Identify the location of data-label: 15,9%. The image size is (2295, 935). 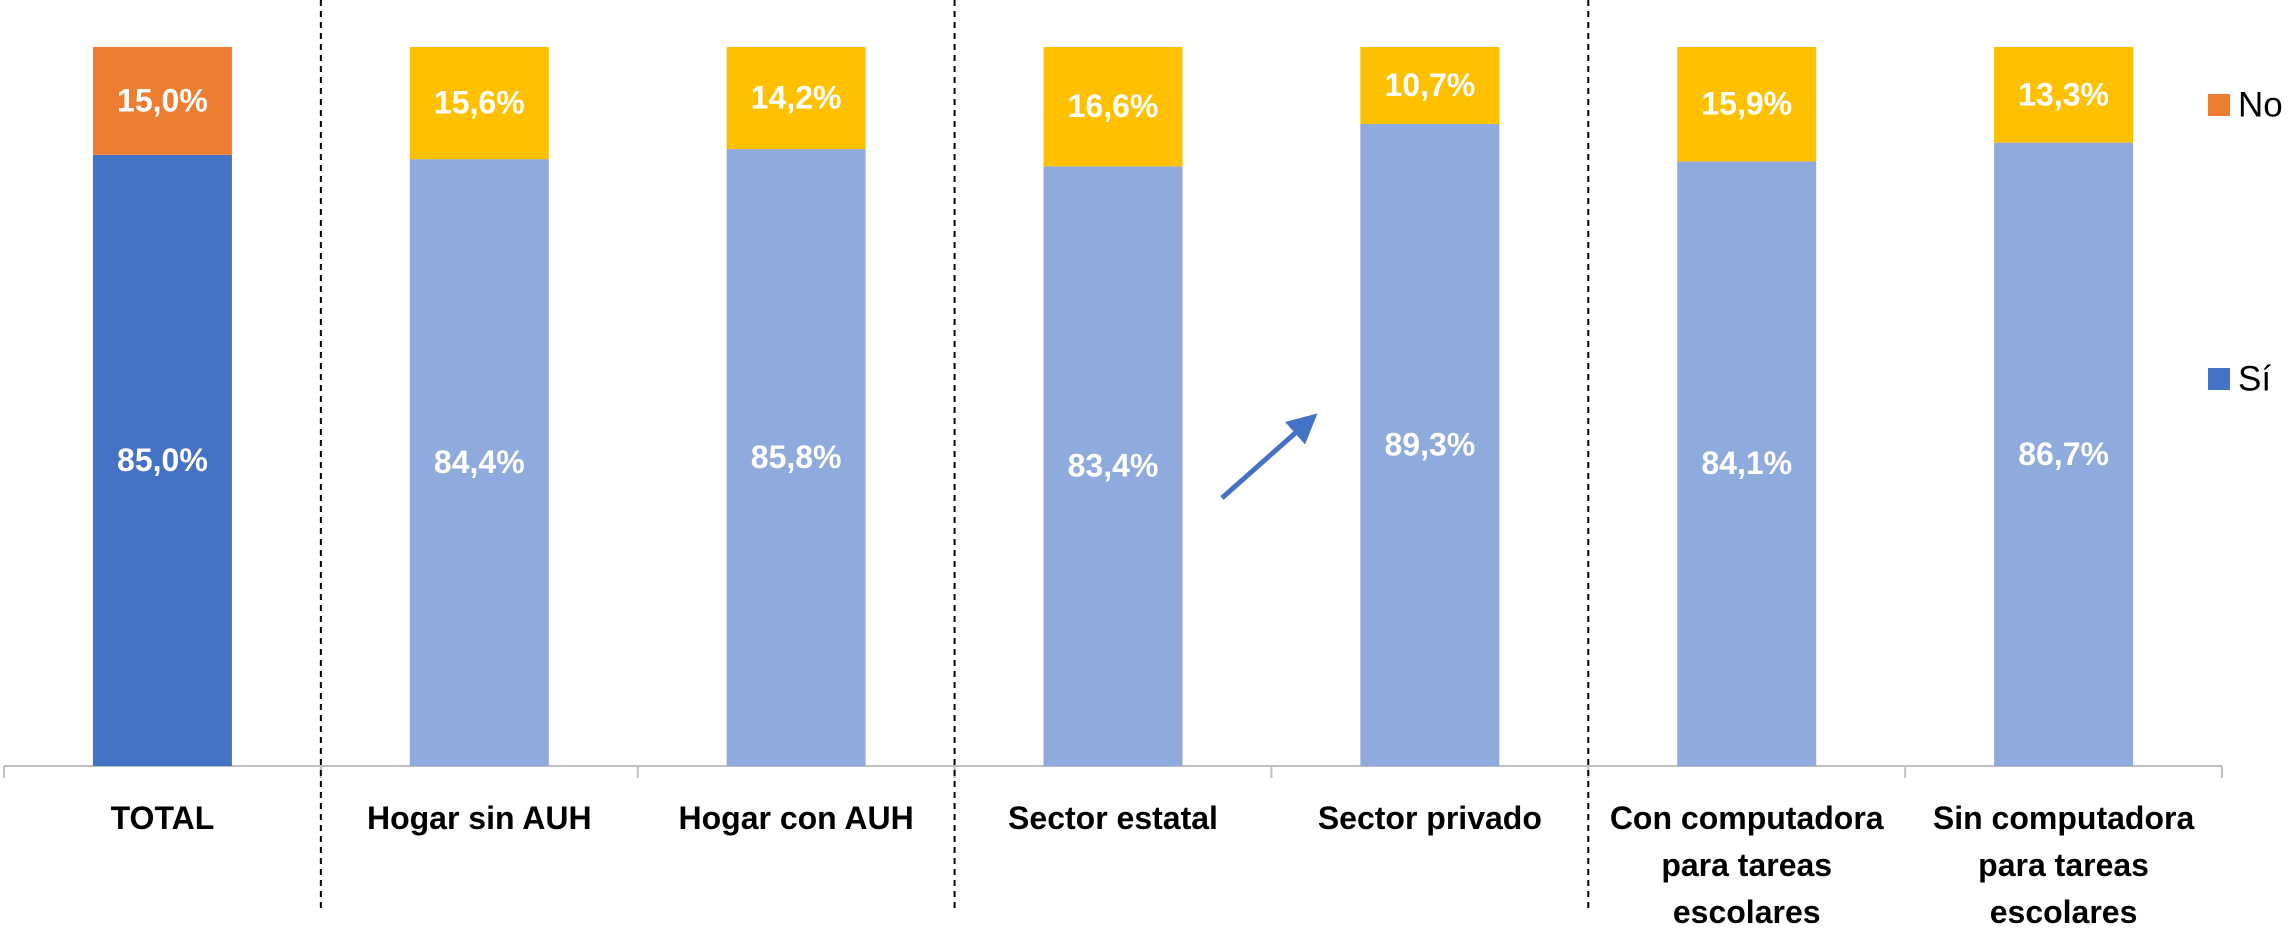
(1746, 104).